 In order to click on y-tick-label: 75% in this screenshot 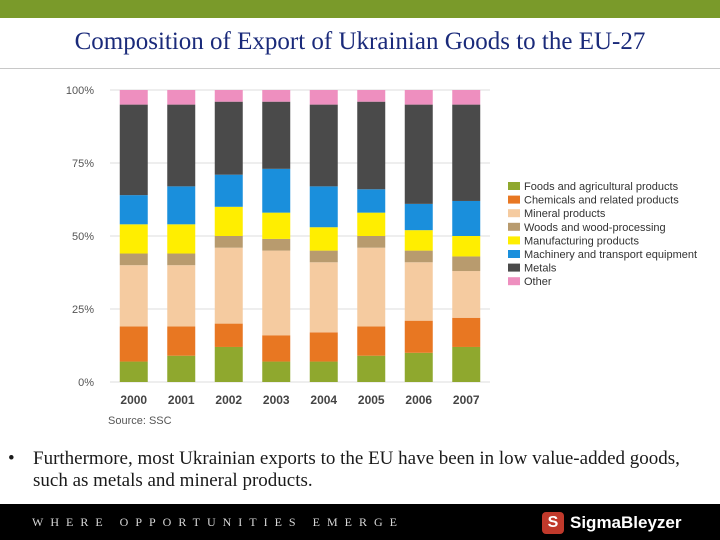, I will do `click(83, 164)`.